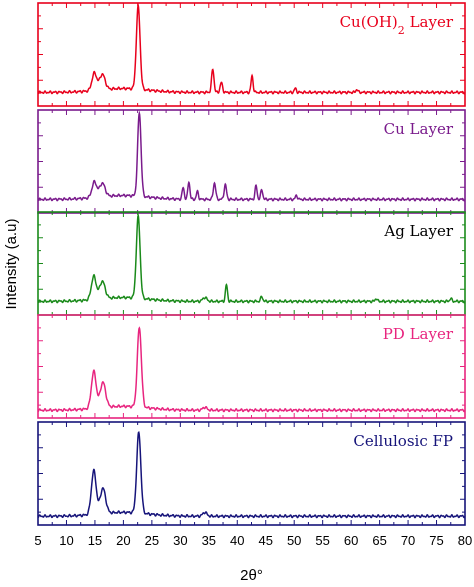  Describe the element at coordinates (265, 540) in the screenshot. I see `x-tick-label: 45` at that location.